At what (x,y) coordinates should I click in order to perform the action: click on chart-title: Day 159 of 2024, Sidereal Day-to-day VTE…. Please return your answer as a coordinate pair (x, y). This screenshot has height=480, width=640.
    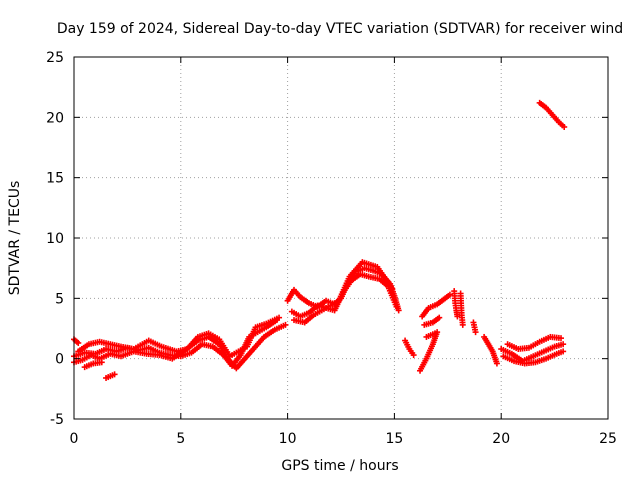
    Looking at the image, I should click on (340, 29).